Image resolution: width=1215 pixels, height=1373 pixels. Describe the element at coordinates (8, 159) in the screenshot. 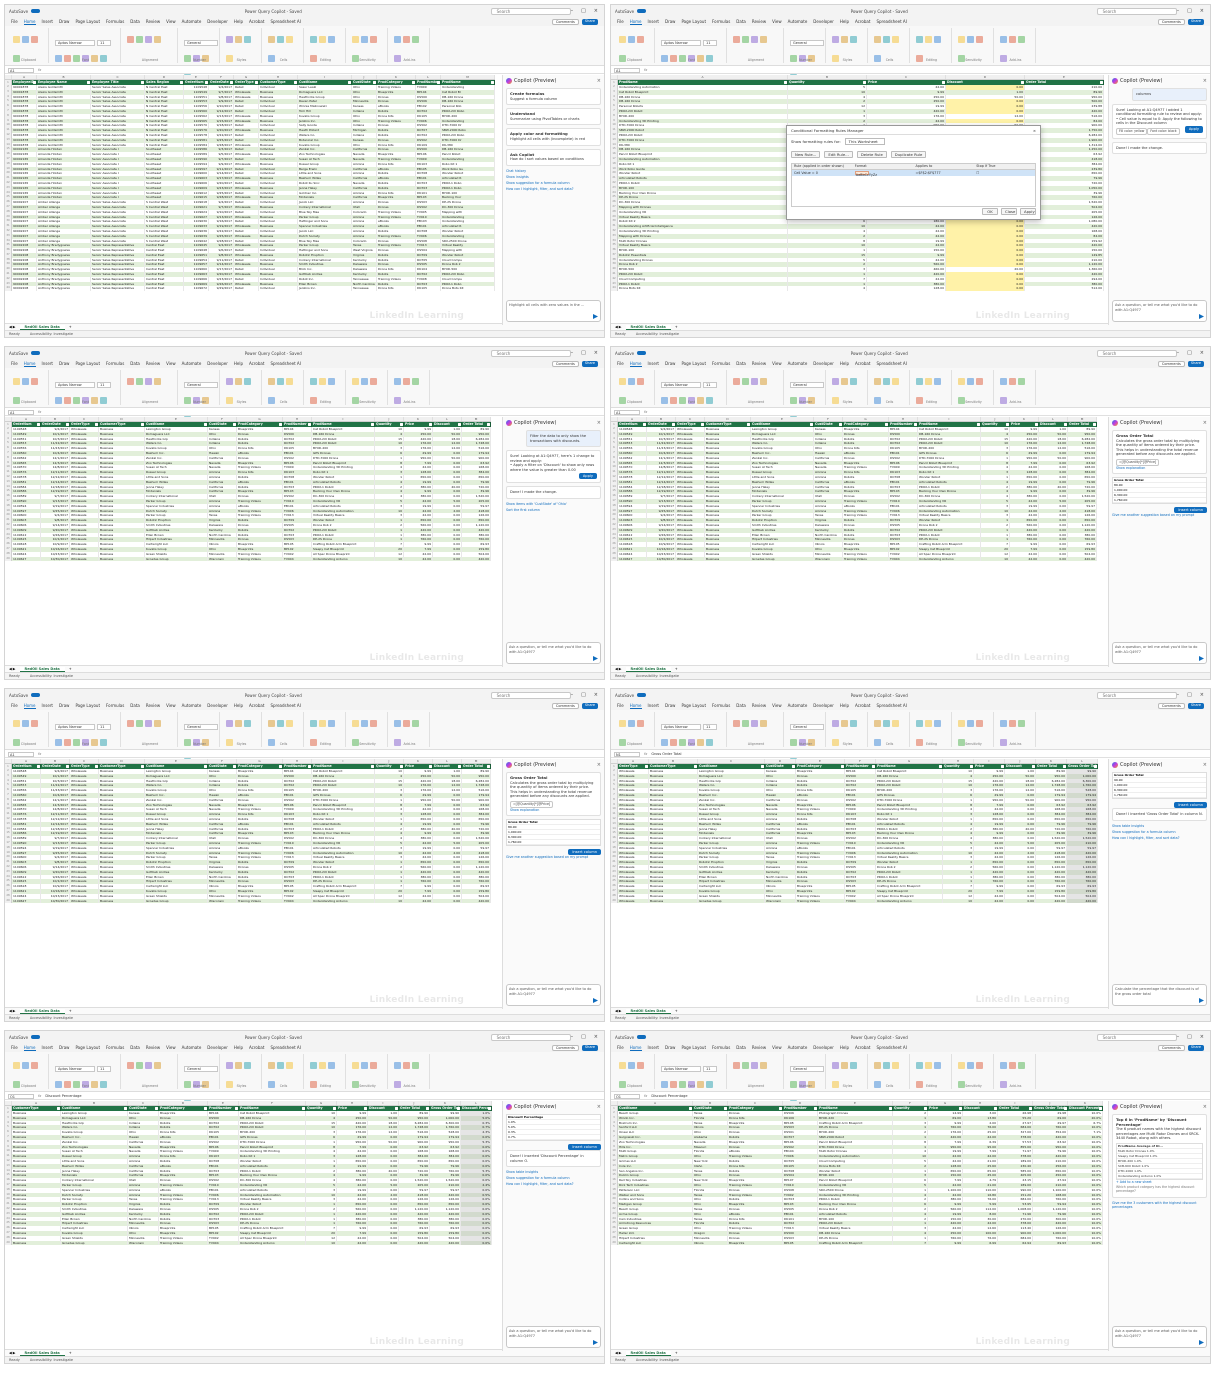

I see `row-number: 17` at that location.